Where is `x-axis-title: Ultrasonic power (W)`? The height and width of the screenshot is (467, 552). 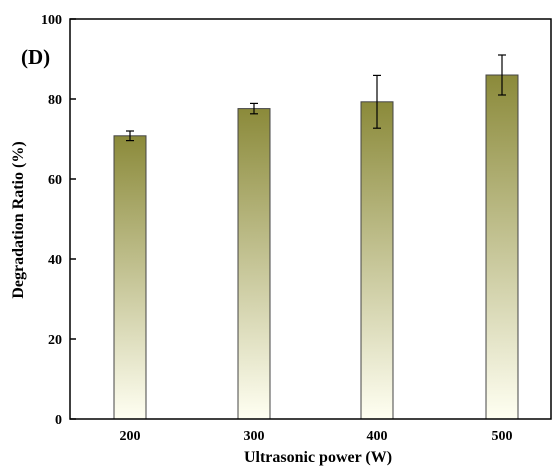
x-axis-title: Ultrasonic power (W) is located at coordinates (318, 457).